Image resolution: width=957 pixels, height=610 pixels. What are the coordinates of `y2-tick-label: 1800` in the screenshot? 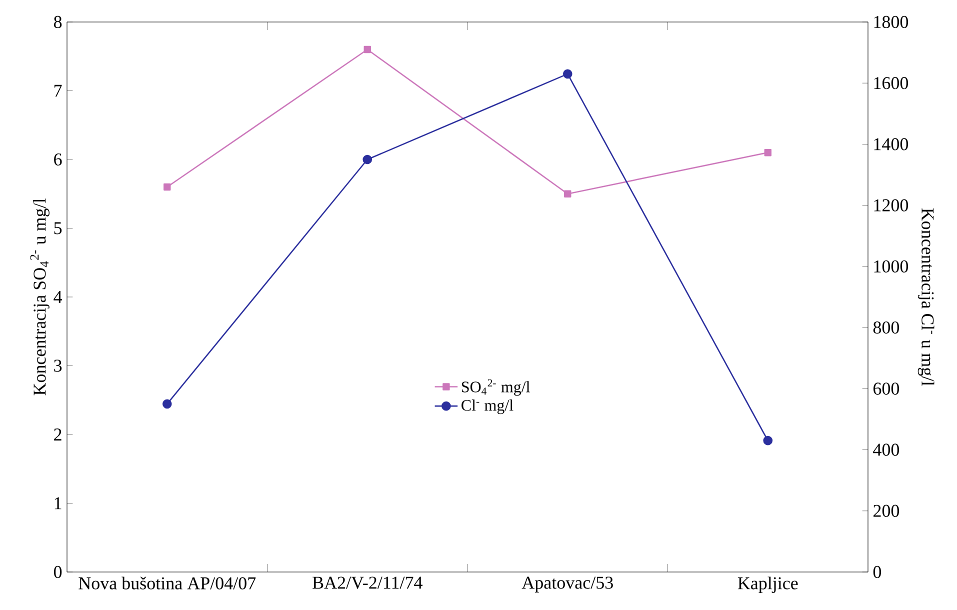 It's located at (891, 22).